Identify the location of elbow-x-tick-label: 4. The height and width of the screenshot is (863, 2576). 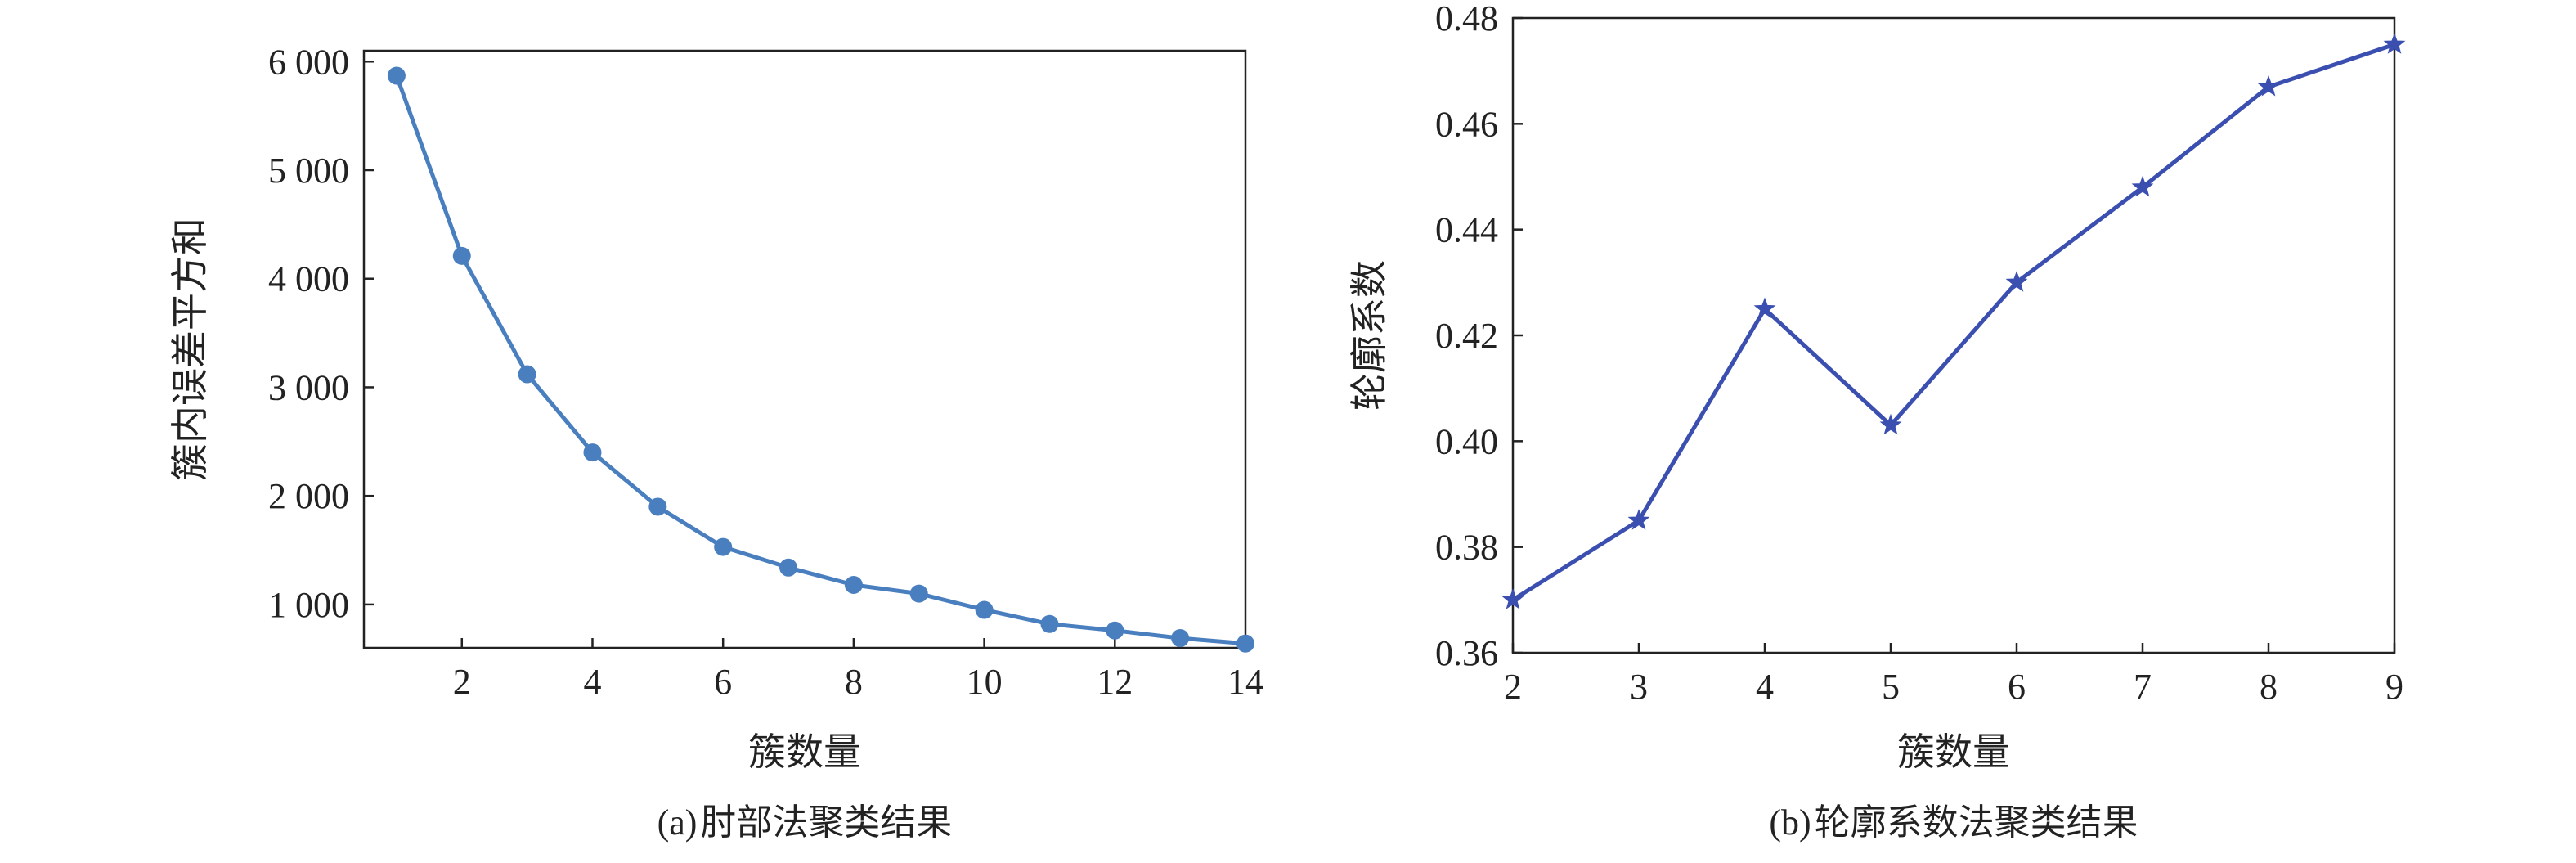
(592, 682).